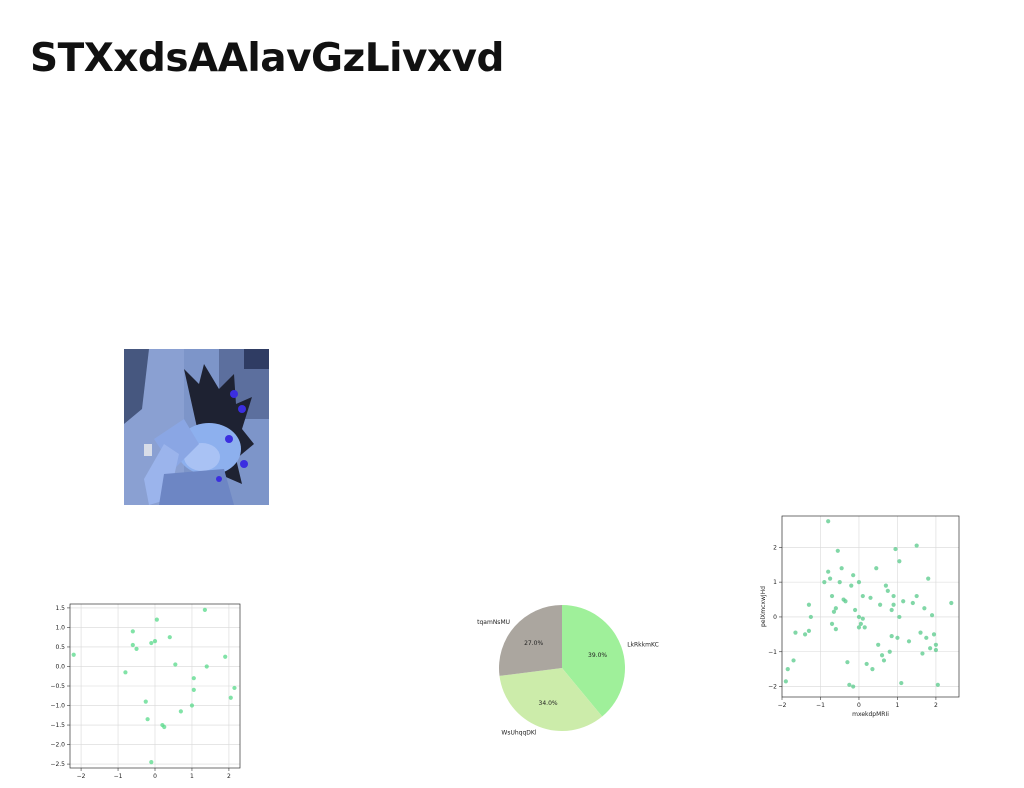 The image size is (1024, 788). Describe the element at coordinates (772, 652) in the screenshot. I see `y-tick-label: −1` at that location.